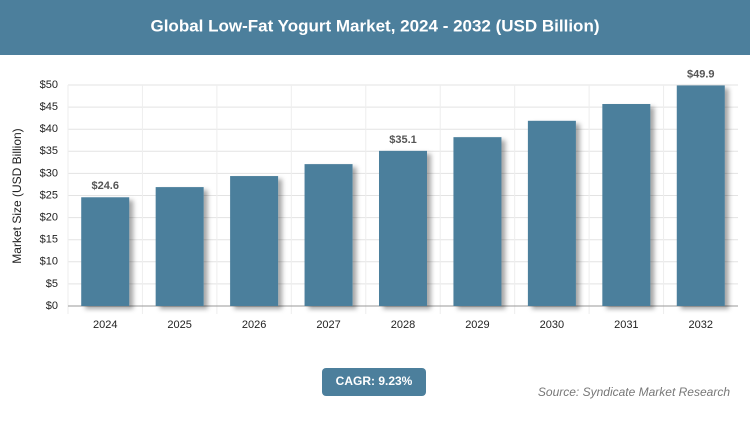  What do you see at coordinates (634, 392) in the screenshot?
I see `source-text: Source: Syndicate Market Research` at bounding box center [634, 392].